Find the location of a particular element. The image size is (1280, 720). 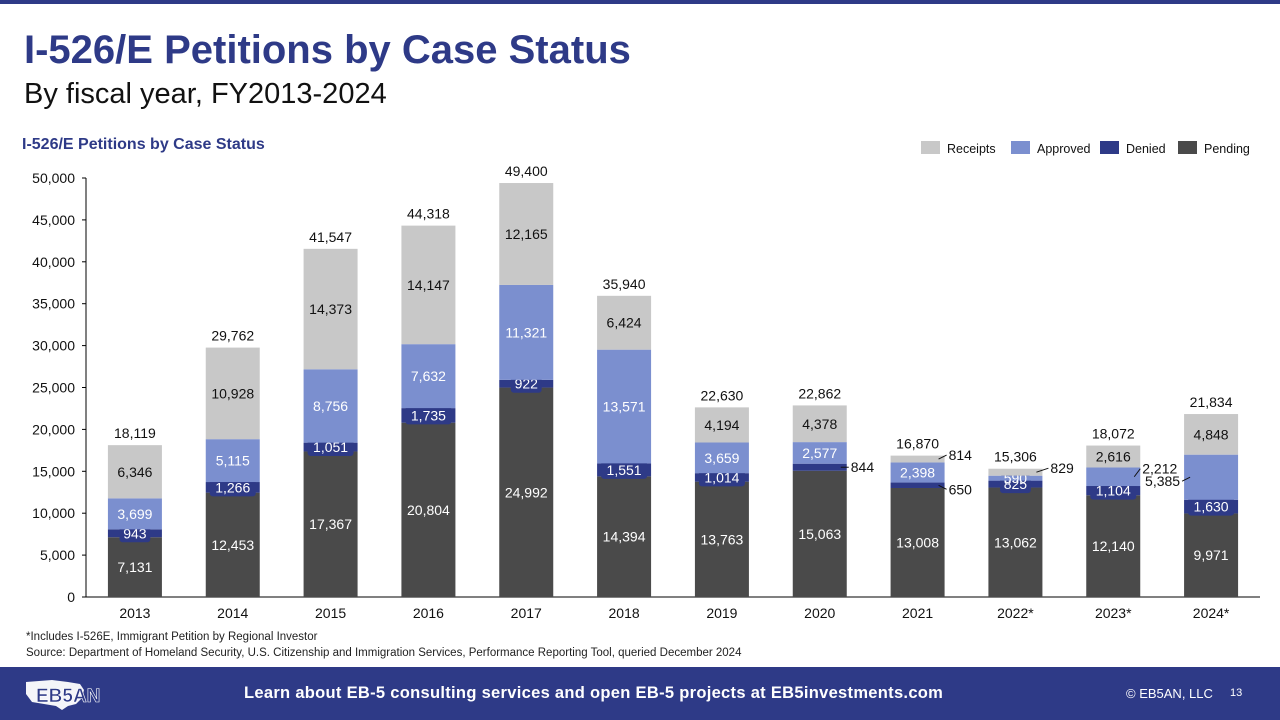

total-label: 15,306 is located at coordinates (1015, 457).